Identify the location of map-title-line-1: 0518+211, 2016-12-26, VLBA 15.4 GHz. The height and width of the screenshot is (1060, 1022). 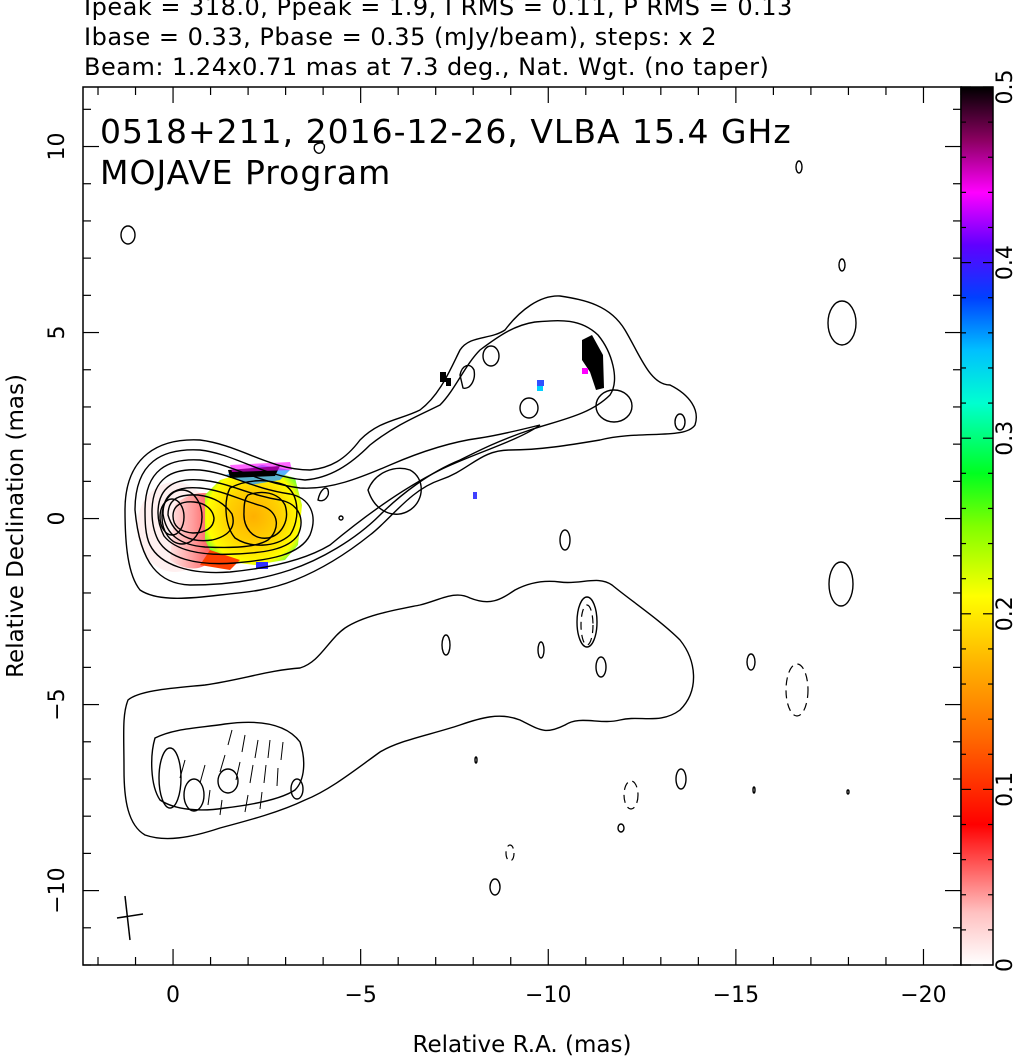
(446, 131).